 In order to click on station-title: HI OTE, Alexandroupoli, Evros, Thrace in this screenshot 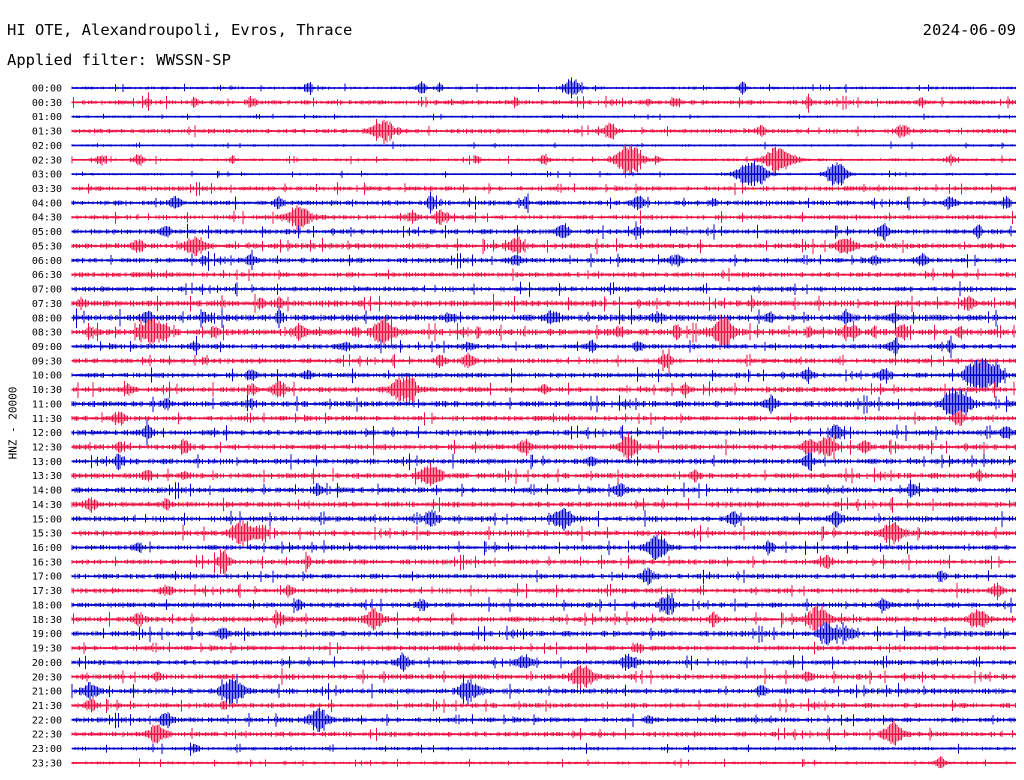, I will do `click(180, 30)`.